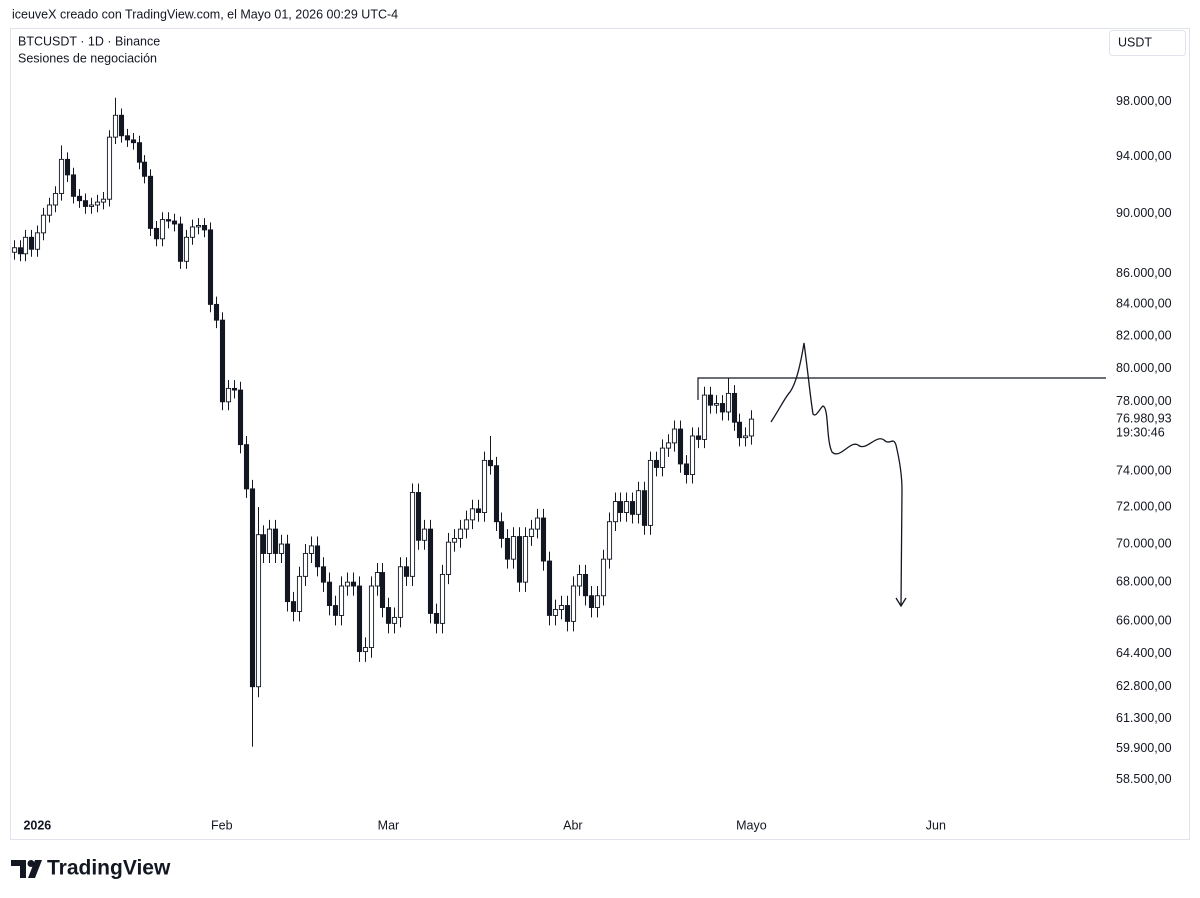  Describe the element at coordinates (936, 825) in the screenshot. I see `x-tick-label: Jun` at that location.